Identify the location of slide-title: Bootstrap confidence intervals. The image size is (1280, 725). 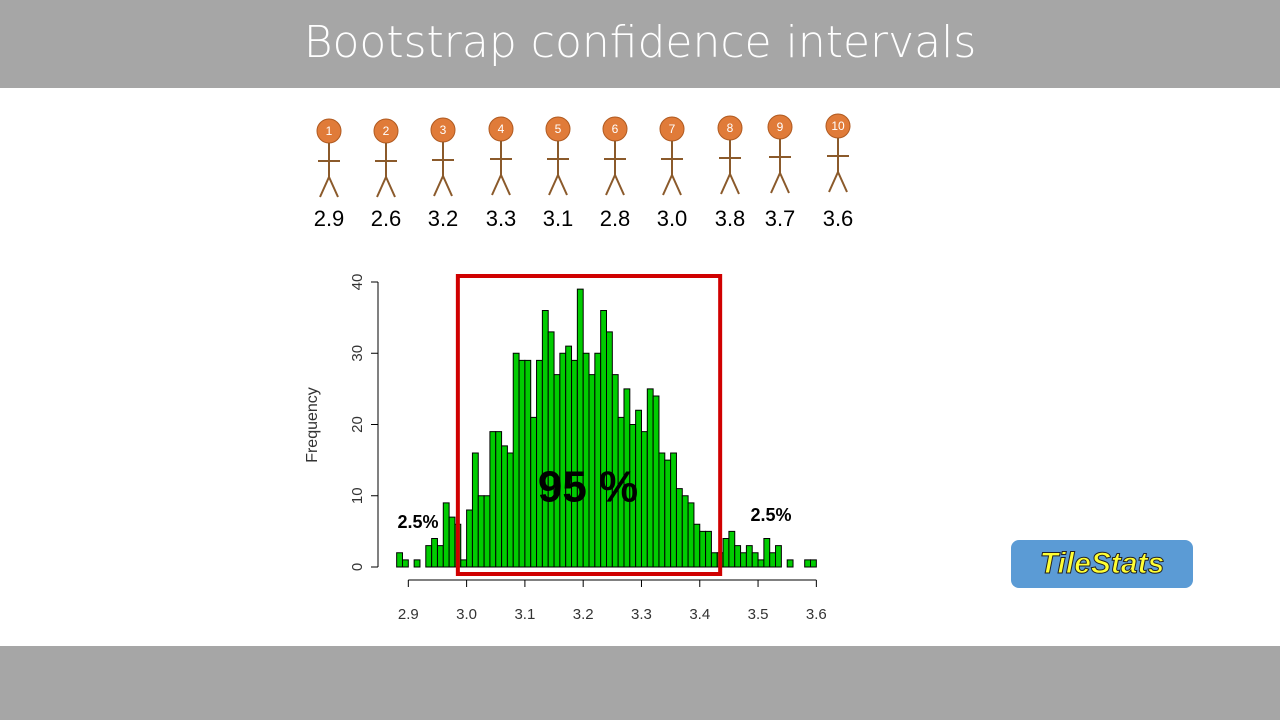
(640, 42).